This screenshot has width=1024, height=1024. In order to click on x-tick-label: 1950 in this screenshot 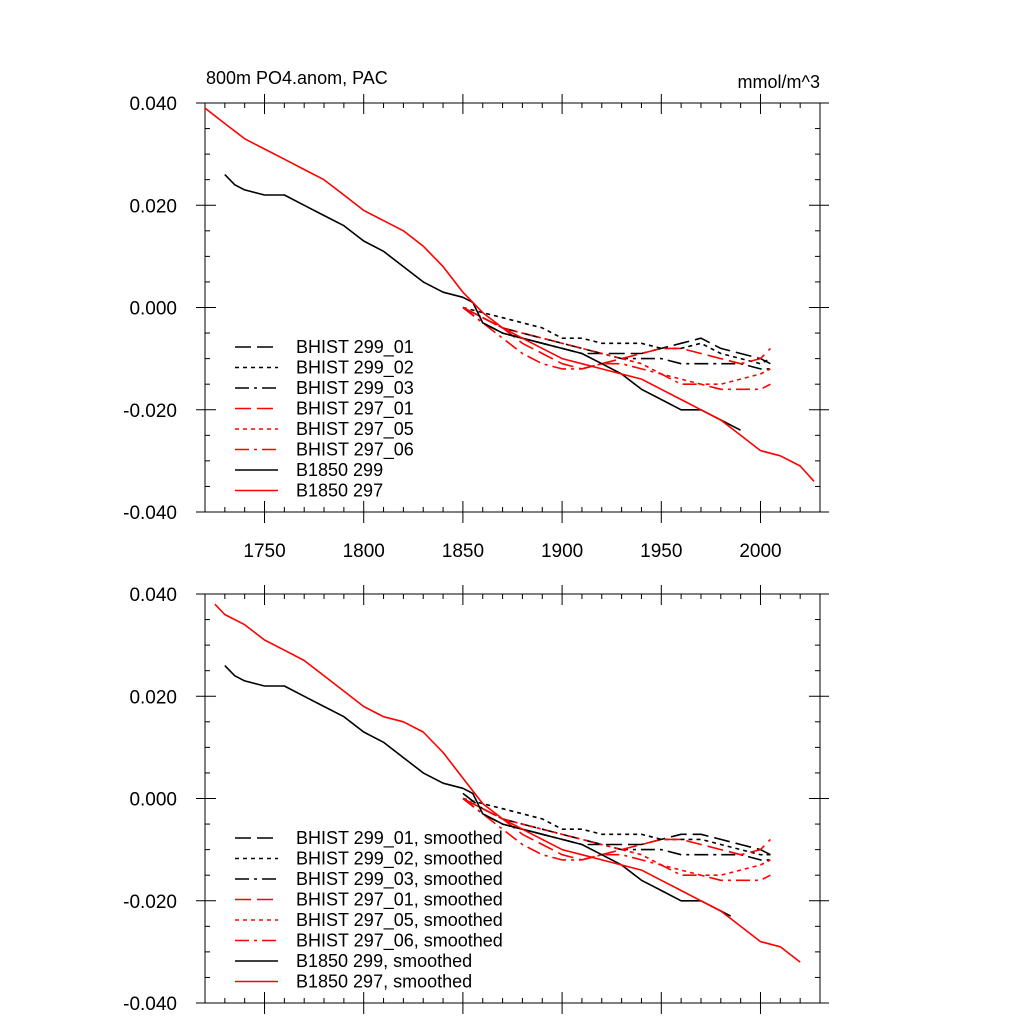, I will do `click(661, 551)`.